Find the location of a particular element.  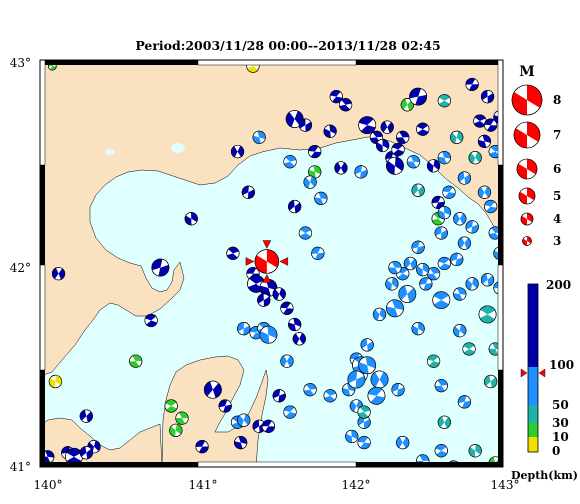

depth-legend-label: 30 is located at coordinates (560, 423).